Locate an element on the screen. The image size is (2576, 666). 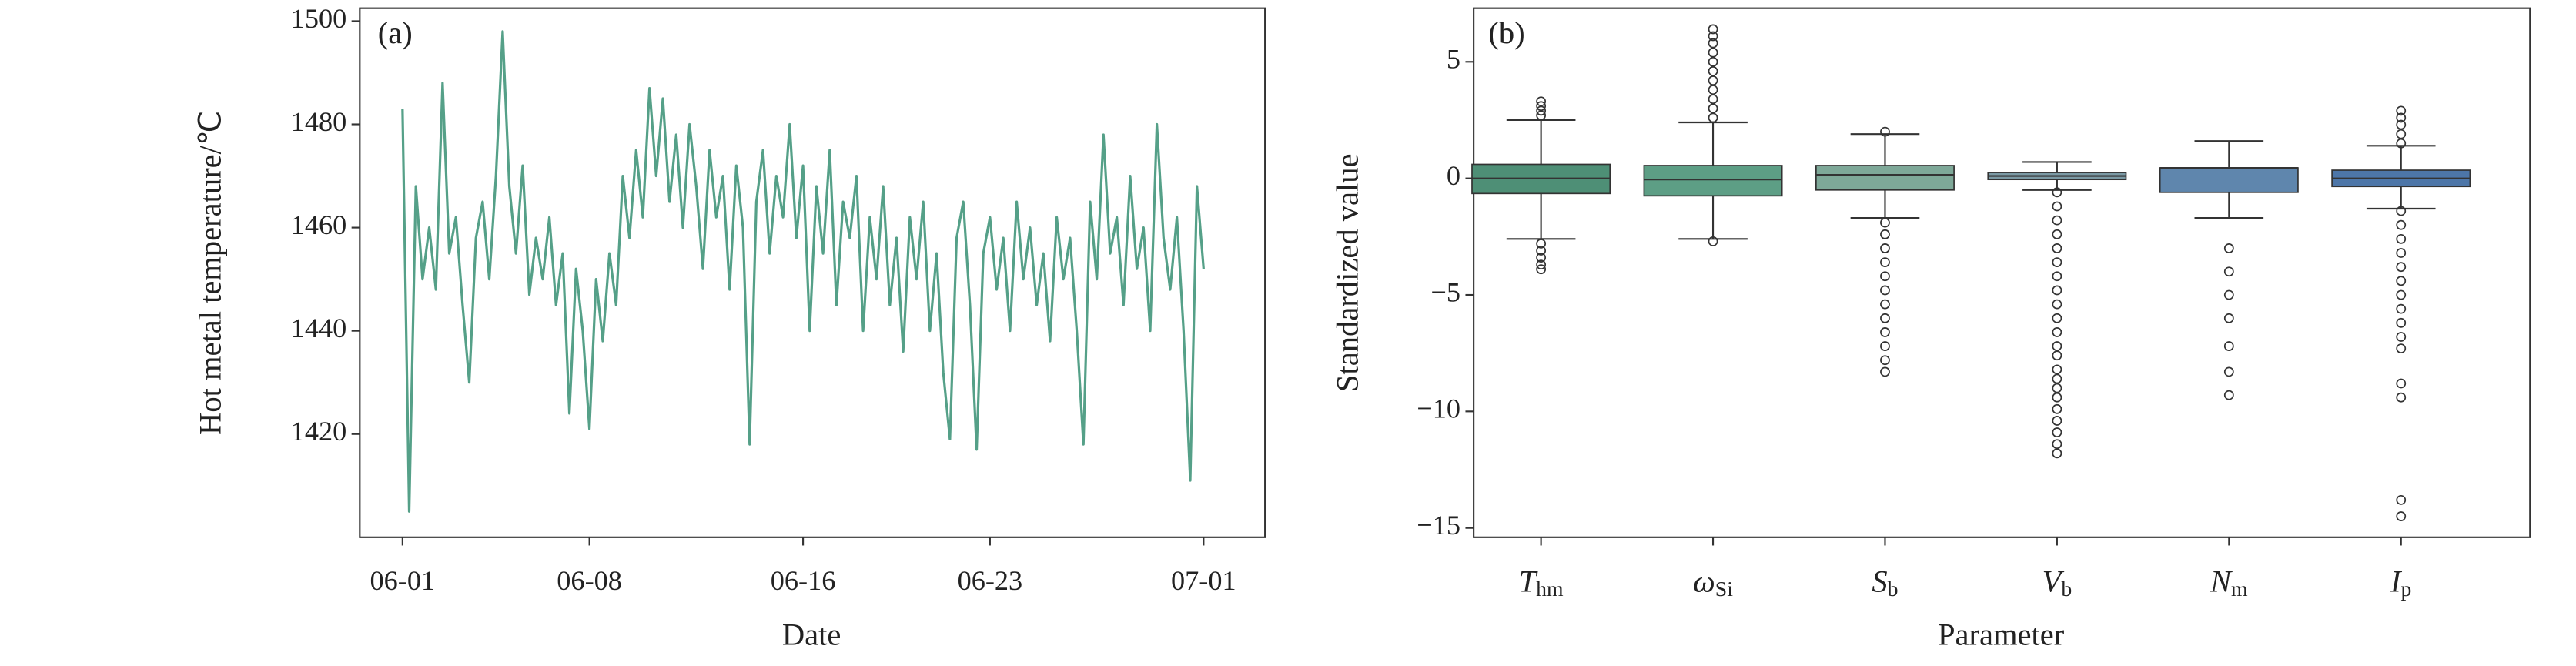
y-axis-label: Standardized value is located at coordinates (1347, 272).